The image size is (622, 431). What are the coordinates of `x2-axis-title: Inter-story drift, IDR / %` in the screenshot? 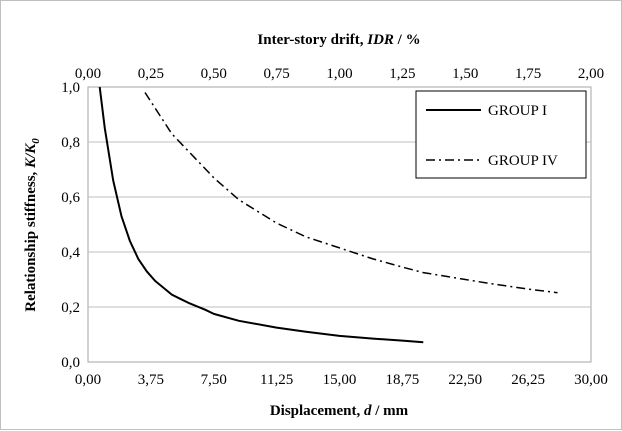 It's located at (338, 40).